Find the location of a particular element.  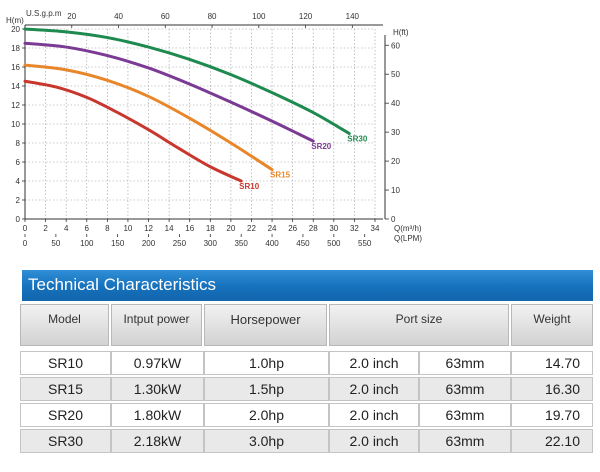

table-row: SR20 1.80kW 2.0hp 2.0 inch 63mm 19.70 is located at coordinates (306, 415).